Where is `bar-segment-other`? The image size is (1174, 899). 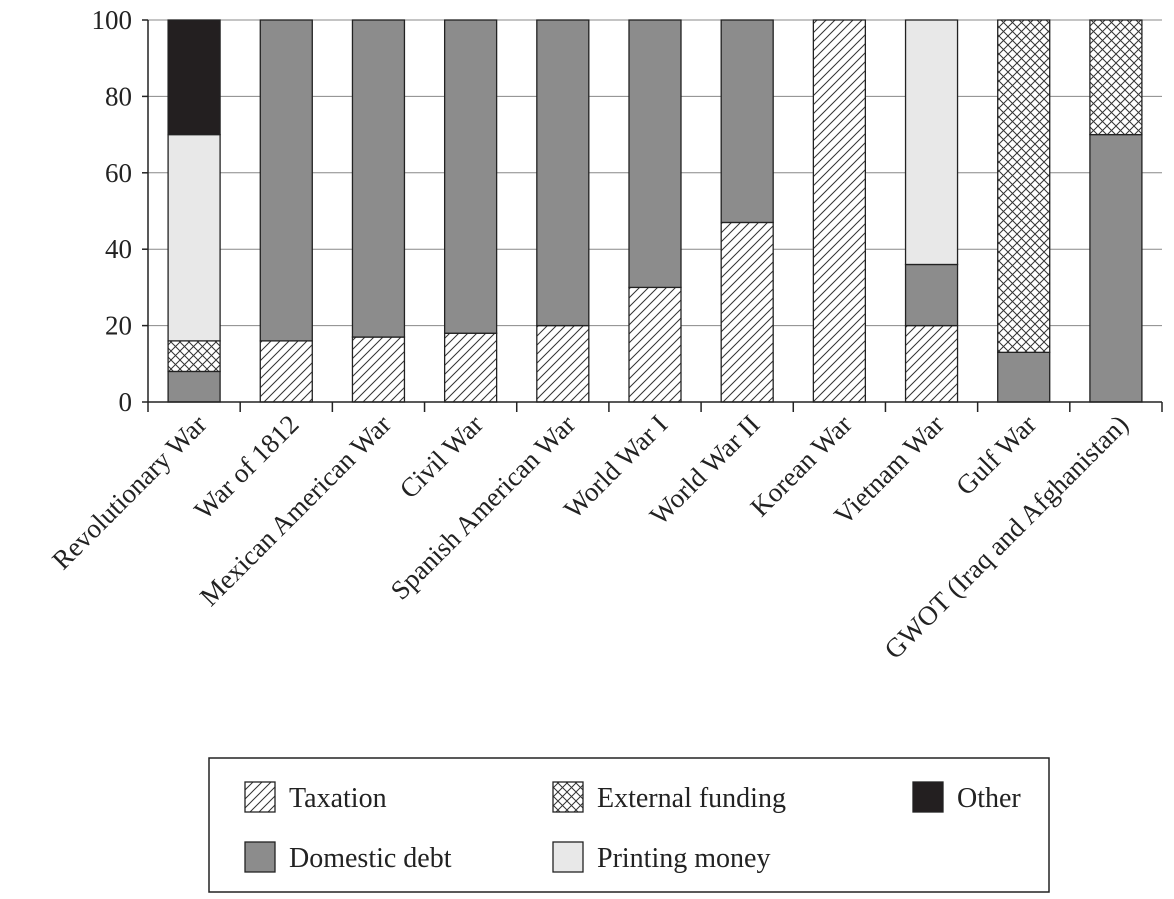 bar-segment-other is located at coordinates (194, 77).